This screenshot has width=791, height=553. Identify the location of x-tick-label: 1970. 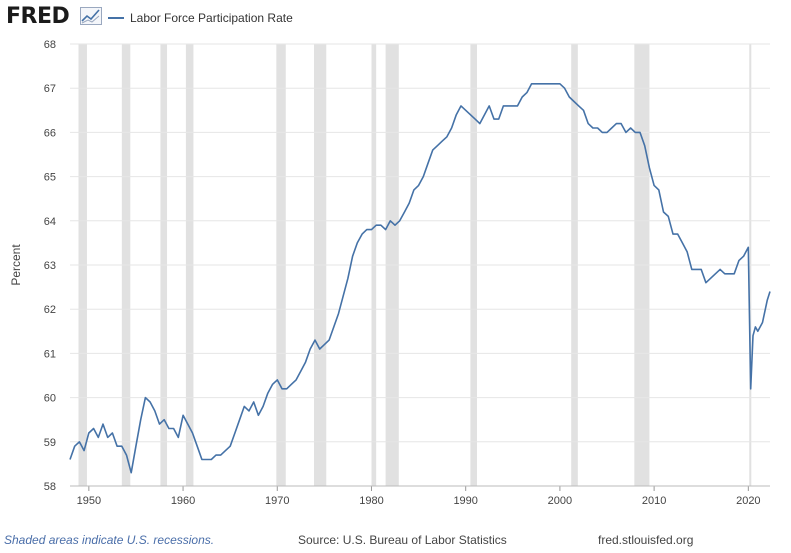
(277, 501).